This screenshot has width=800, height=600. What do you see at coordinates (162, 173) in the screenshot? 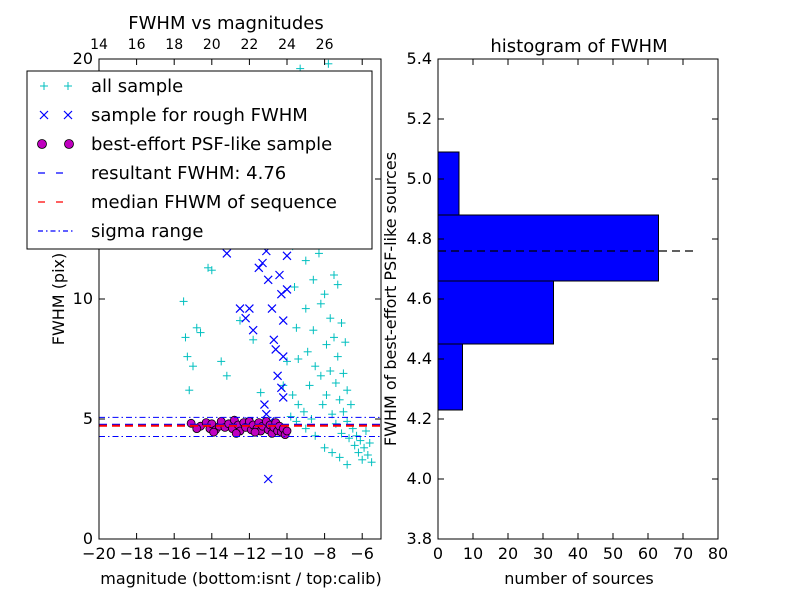
I see `legend-entry: resultant FWHM: 4.76` at bounding box center [162, 173].